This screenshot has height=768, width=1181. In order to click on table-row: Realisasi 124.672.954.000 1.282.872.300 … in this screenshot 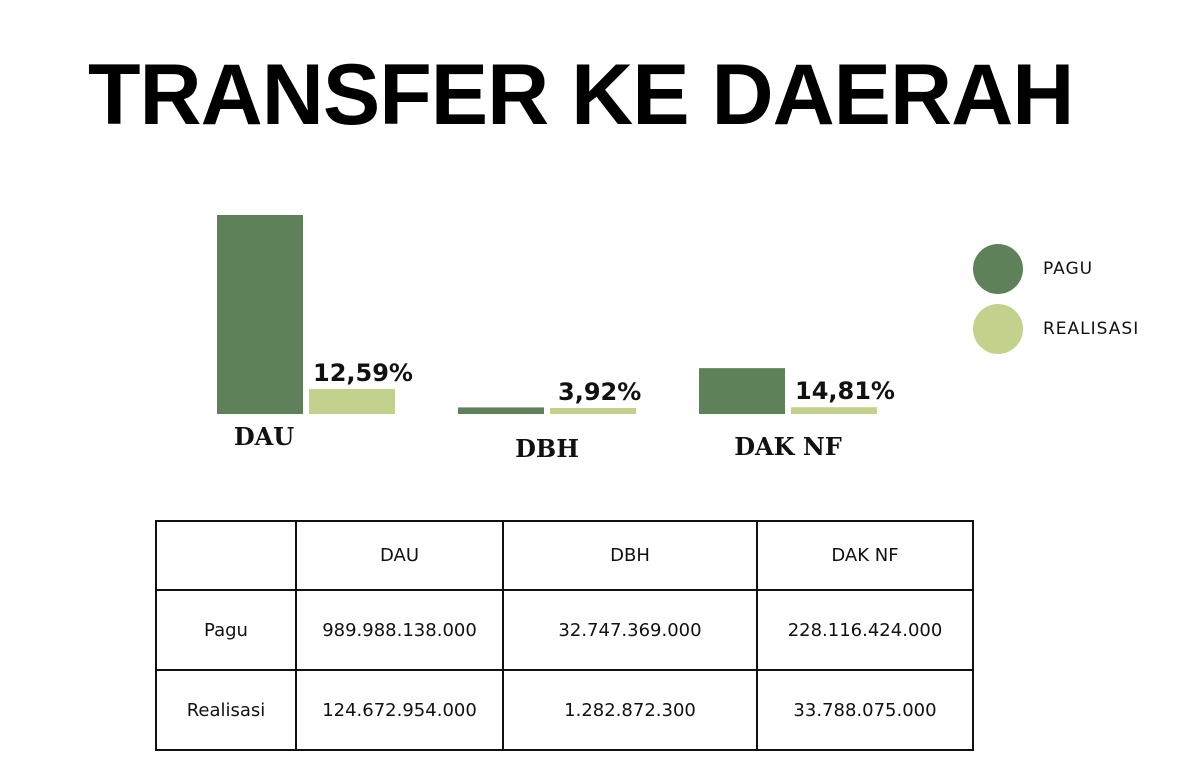, I will do `click(564, 710)`.